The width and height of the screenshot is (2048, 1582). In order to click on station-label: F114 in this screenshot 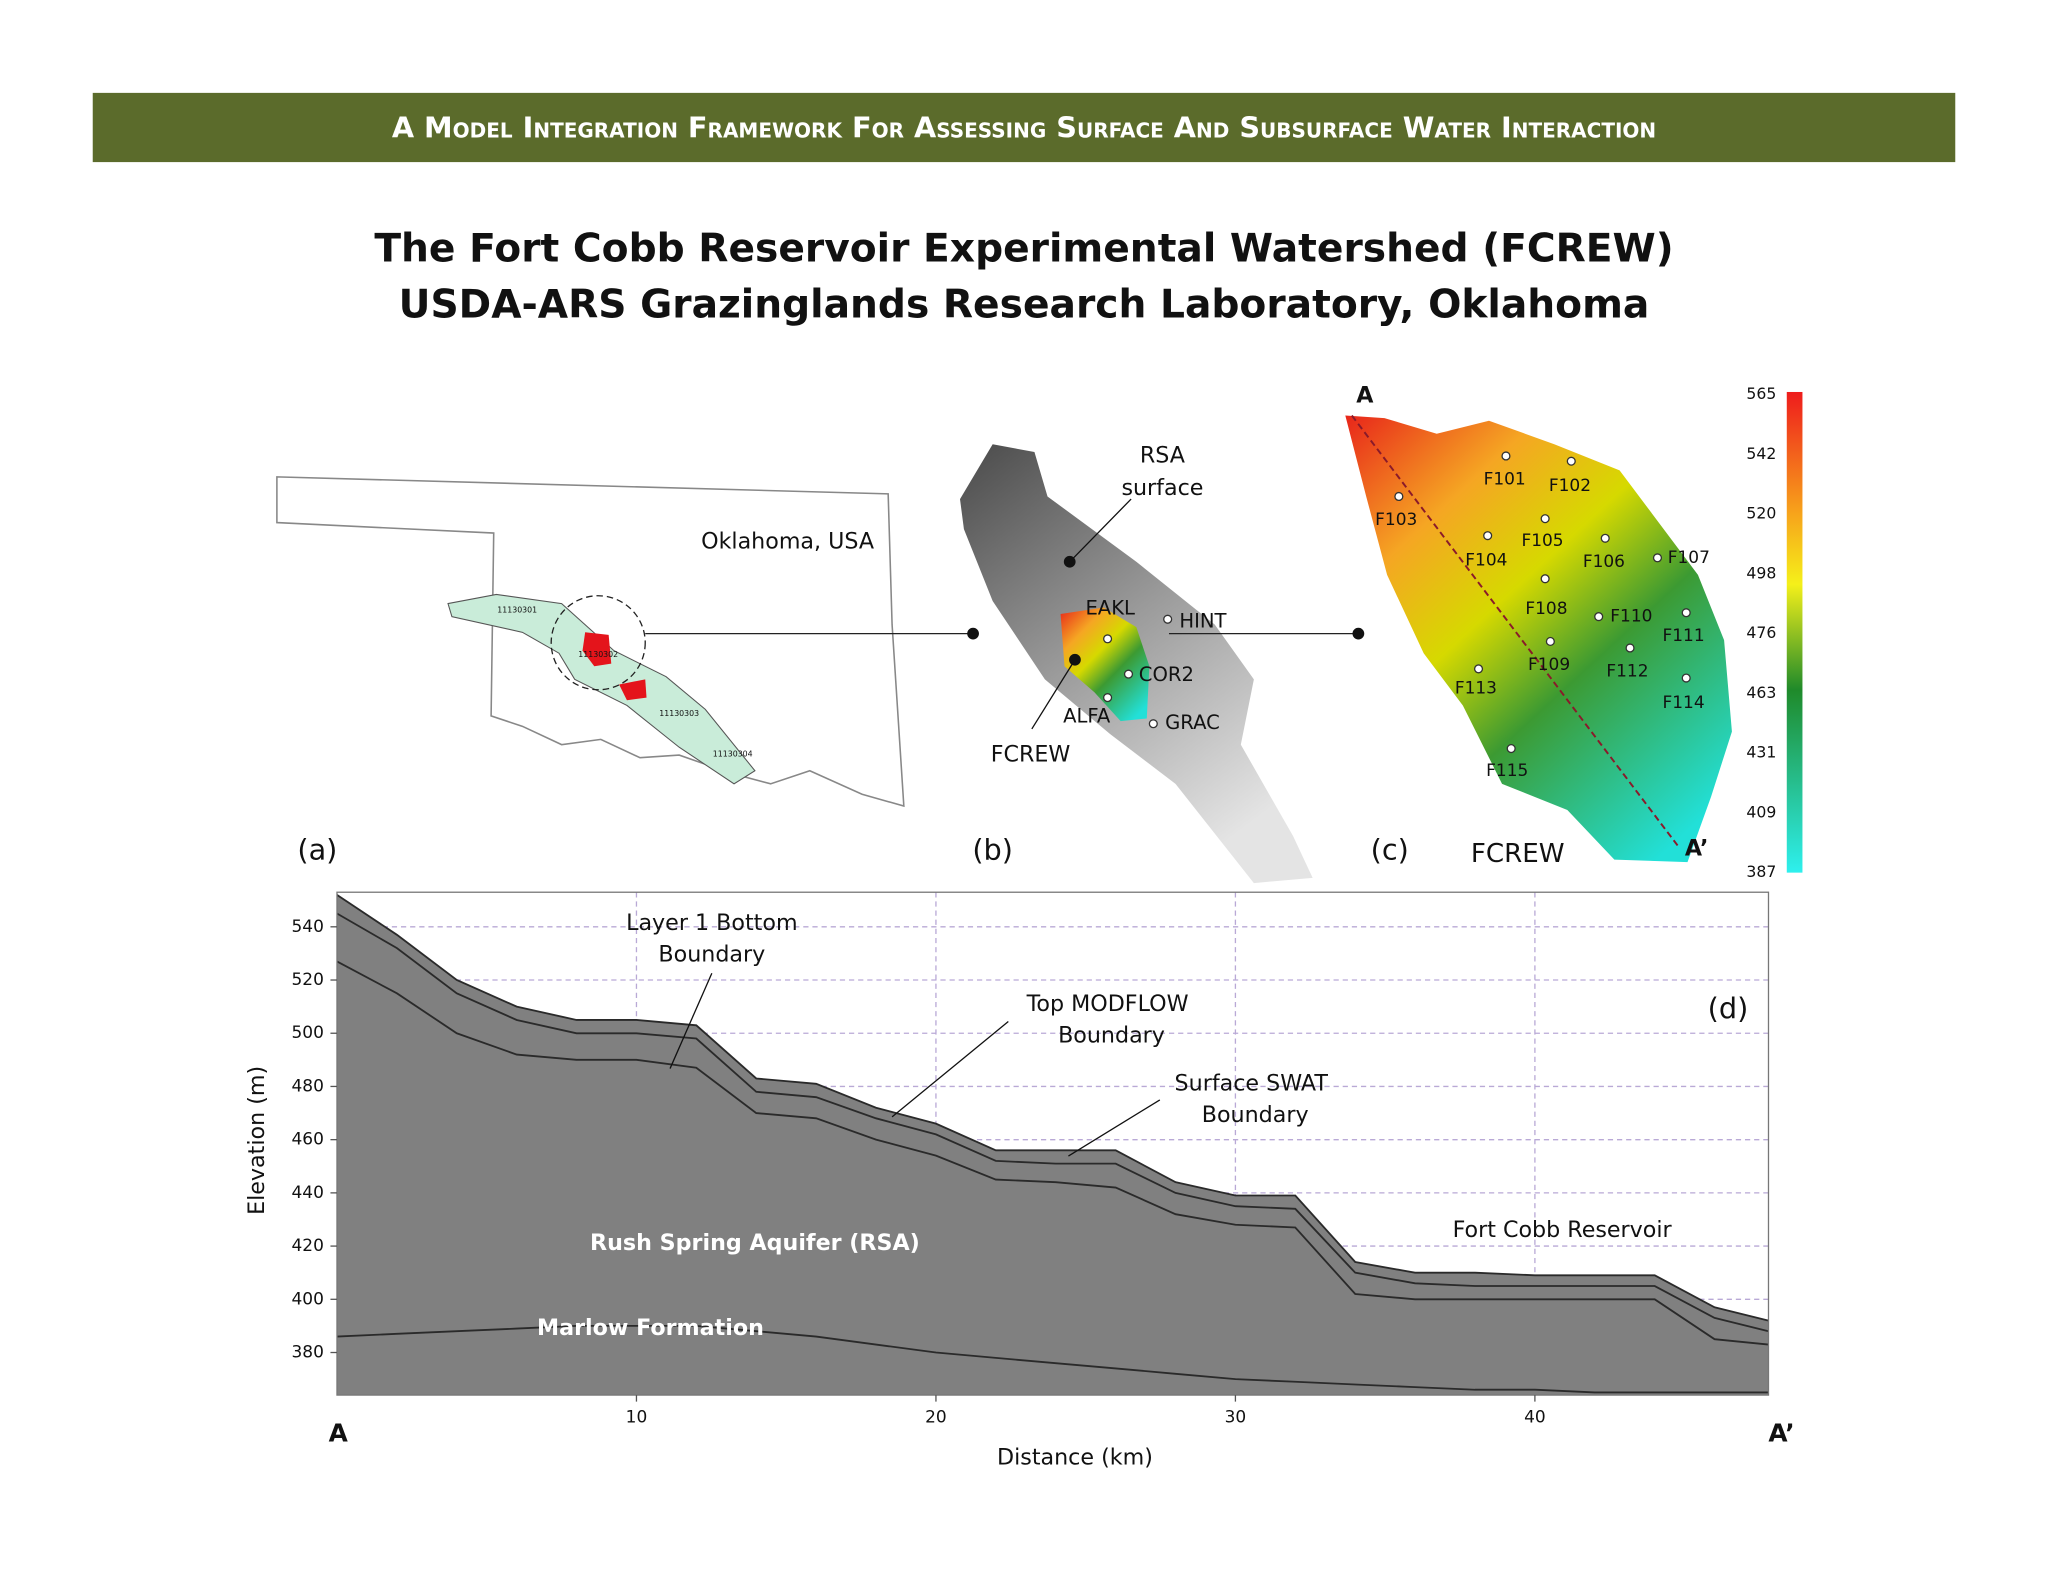, I will do `click(1684, 703)`.